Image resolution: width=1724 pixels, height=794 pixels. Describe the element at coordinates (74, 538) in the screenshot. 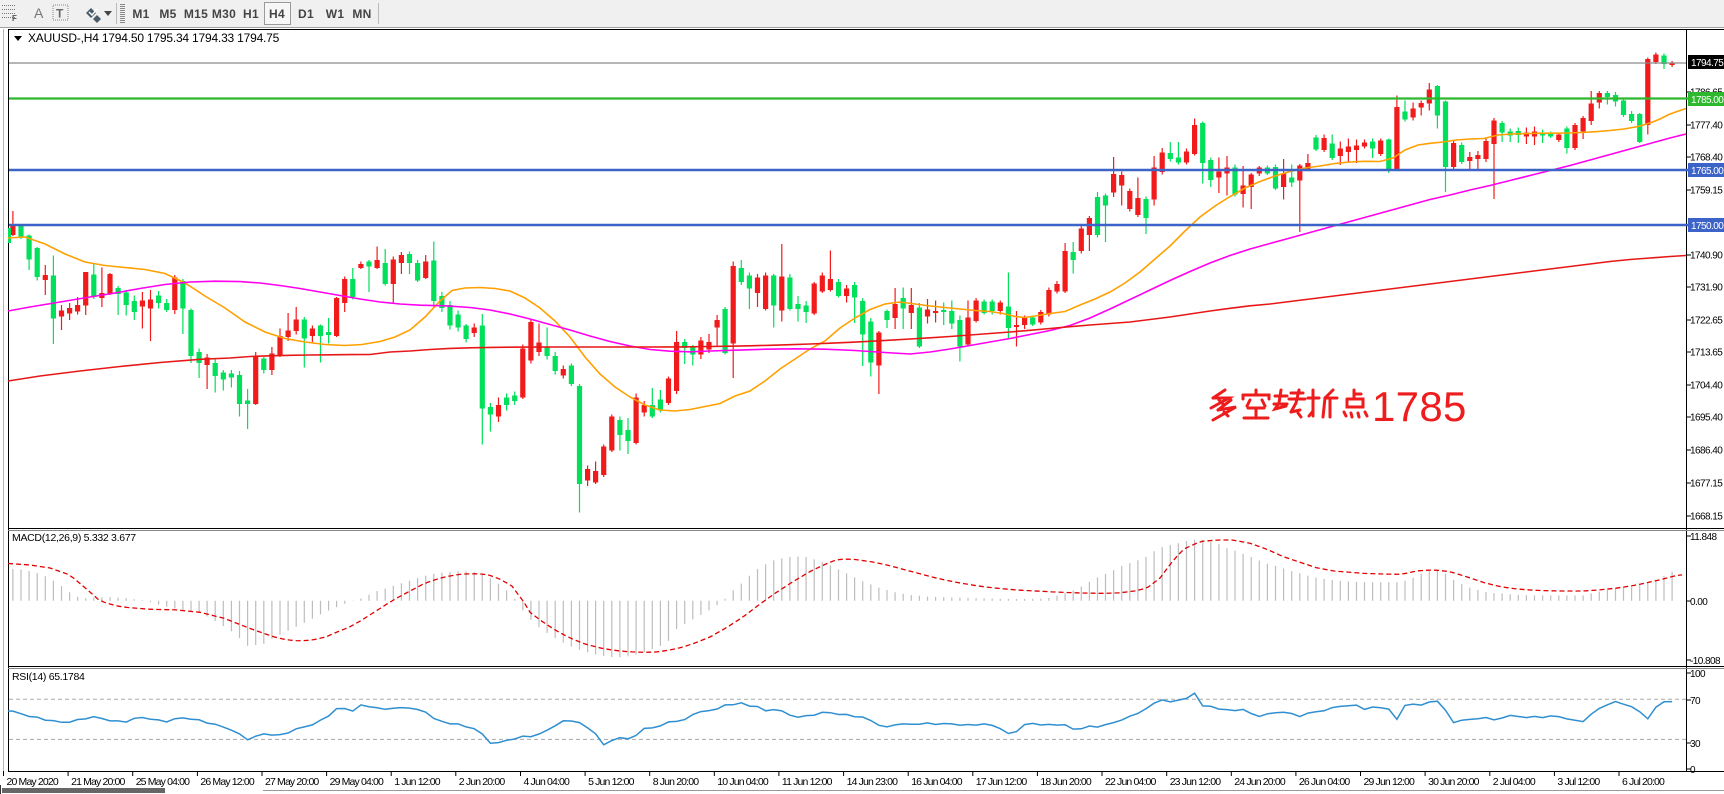

I see `svg-text: MACD(12,26,9) 5.332 3.677` at that location.